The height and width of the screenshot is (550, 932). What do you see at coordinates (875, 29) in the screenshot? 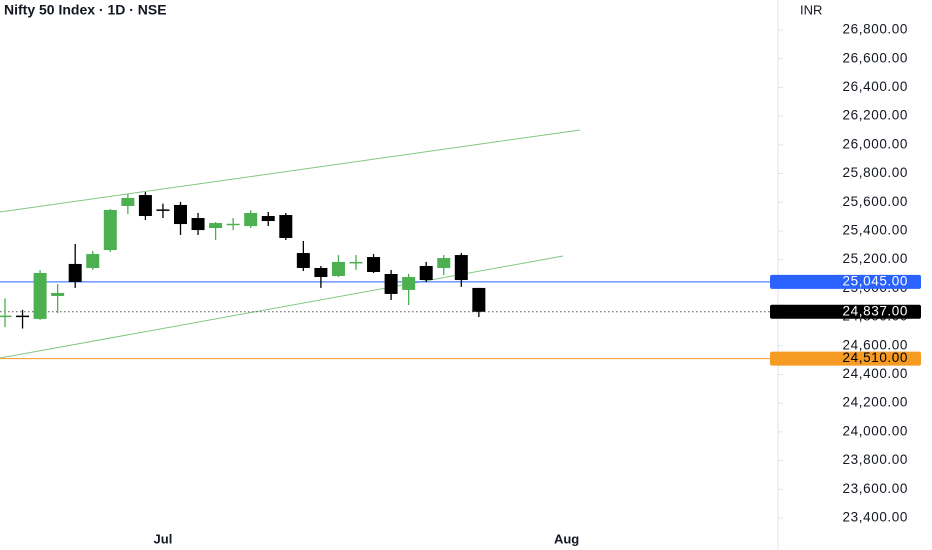
I see `y-tick-label: 26,800.00` at bounding box center [875, 29].